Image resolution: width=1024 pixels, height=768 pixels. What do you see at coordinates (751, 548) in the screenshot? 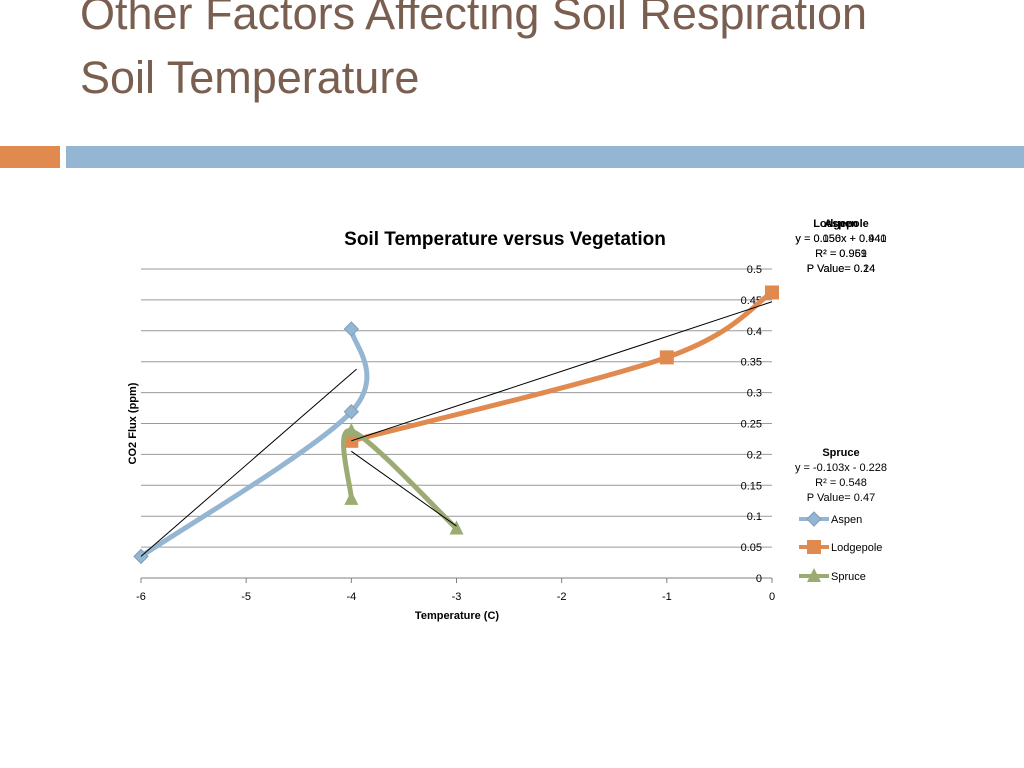
I see `y-tick-label: 0.05` at bounding box center [751, 548].